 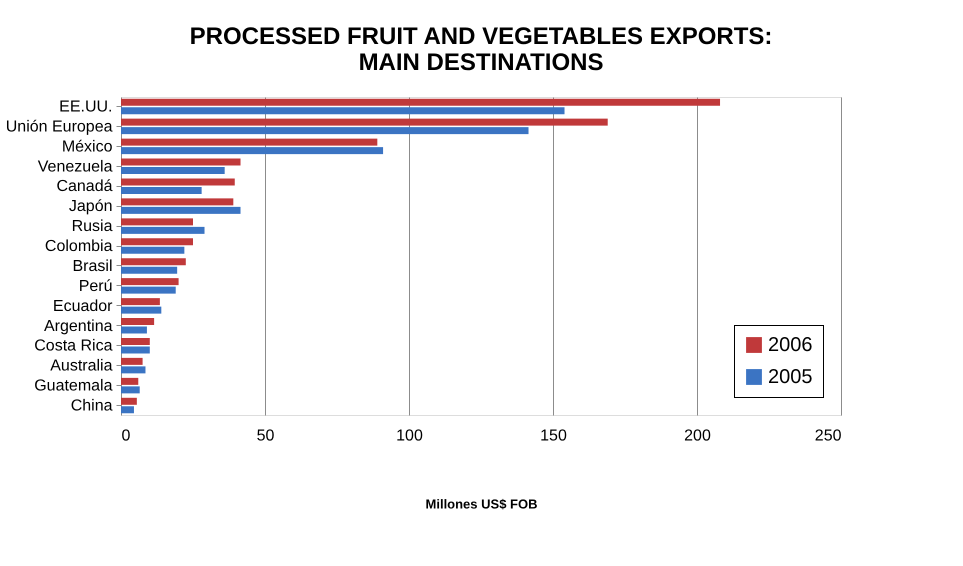 What do you see at coordinates (409, 436) in the screenshot?
I see `x-tick-label: 100` at bounding box center [409, 436].